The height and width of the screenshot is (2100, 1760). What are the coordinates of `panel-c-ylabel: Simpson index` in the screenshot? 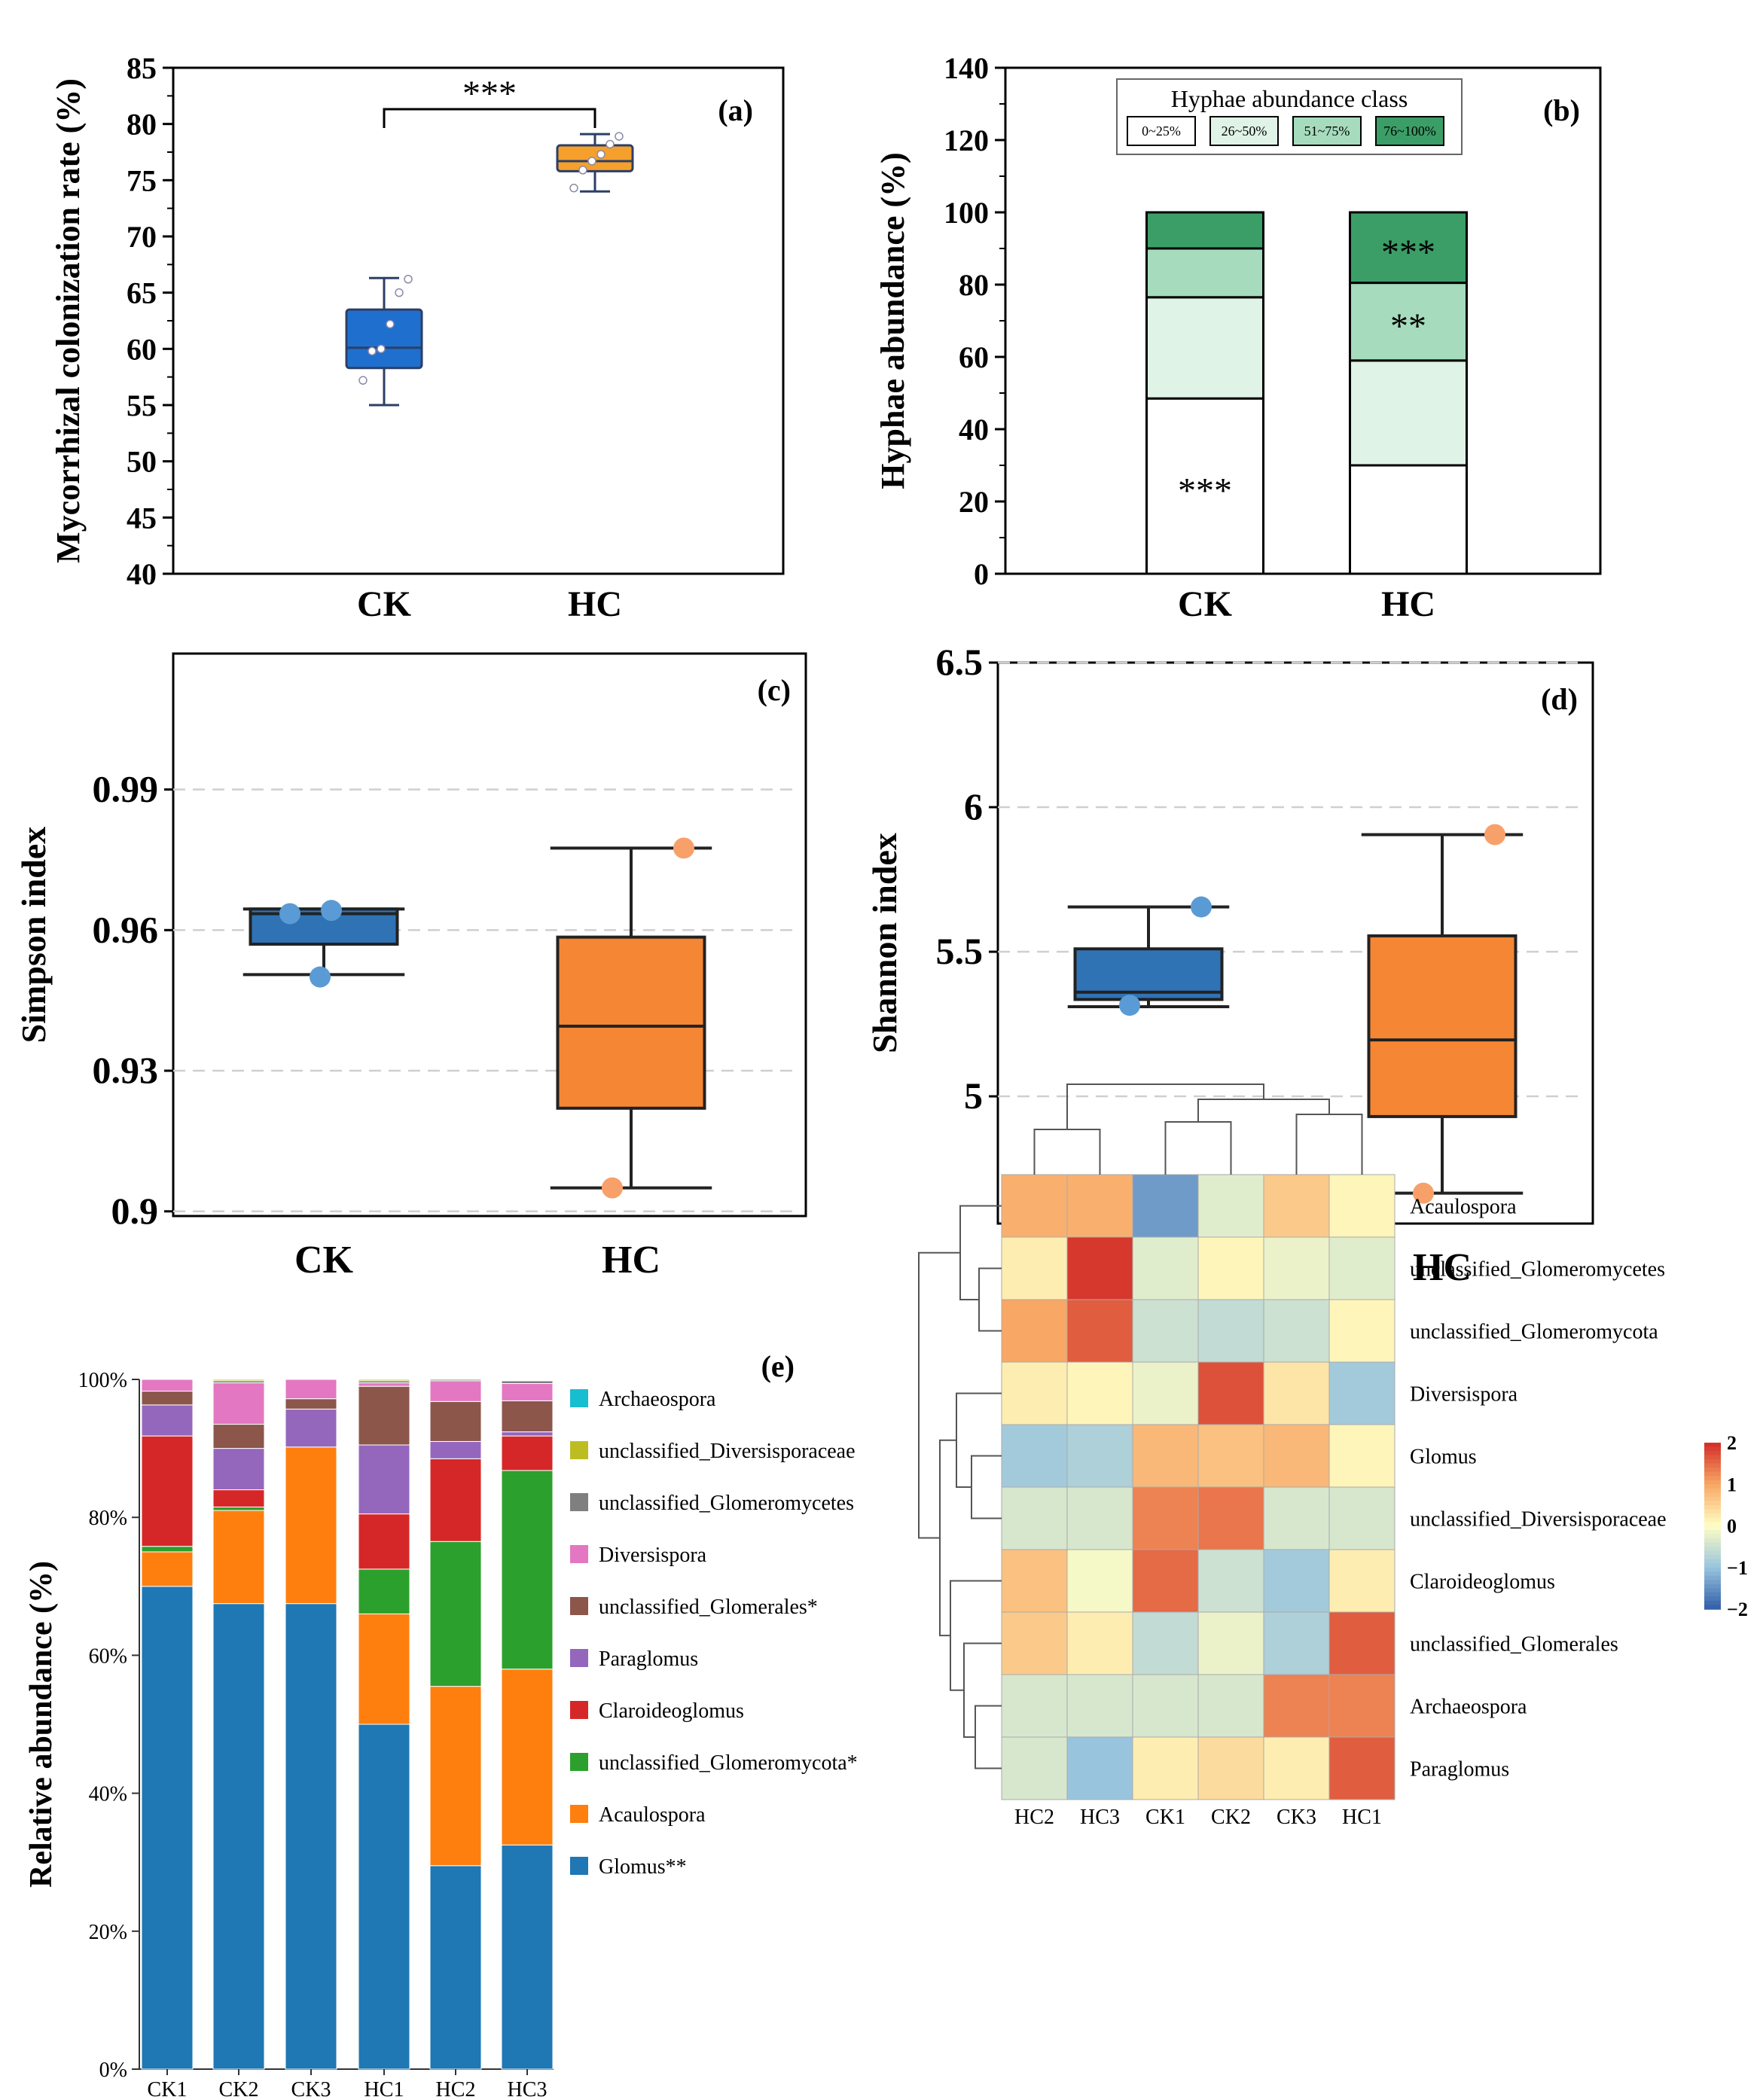 It's located at (33, 935).